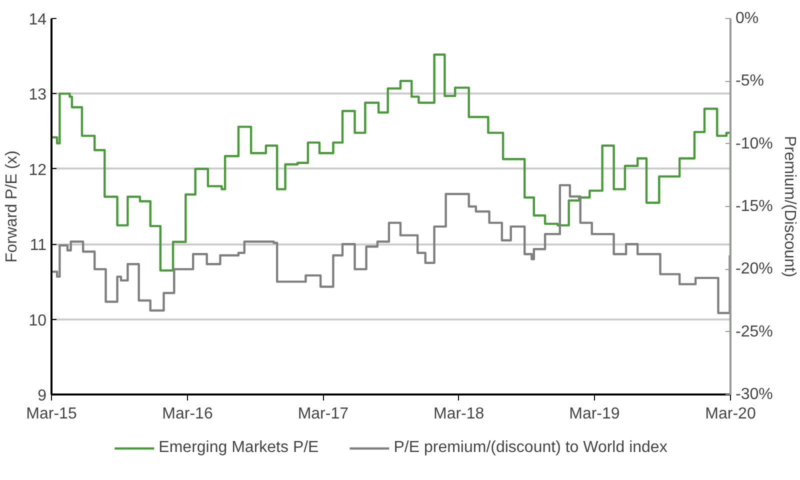 The width and height of the screenshot is (800, 480). Describe the element at coordinates (238, 447) in the screenshot. I see `legend-label: Emerging Markets P/E` at that location.